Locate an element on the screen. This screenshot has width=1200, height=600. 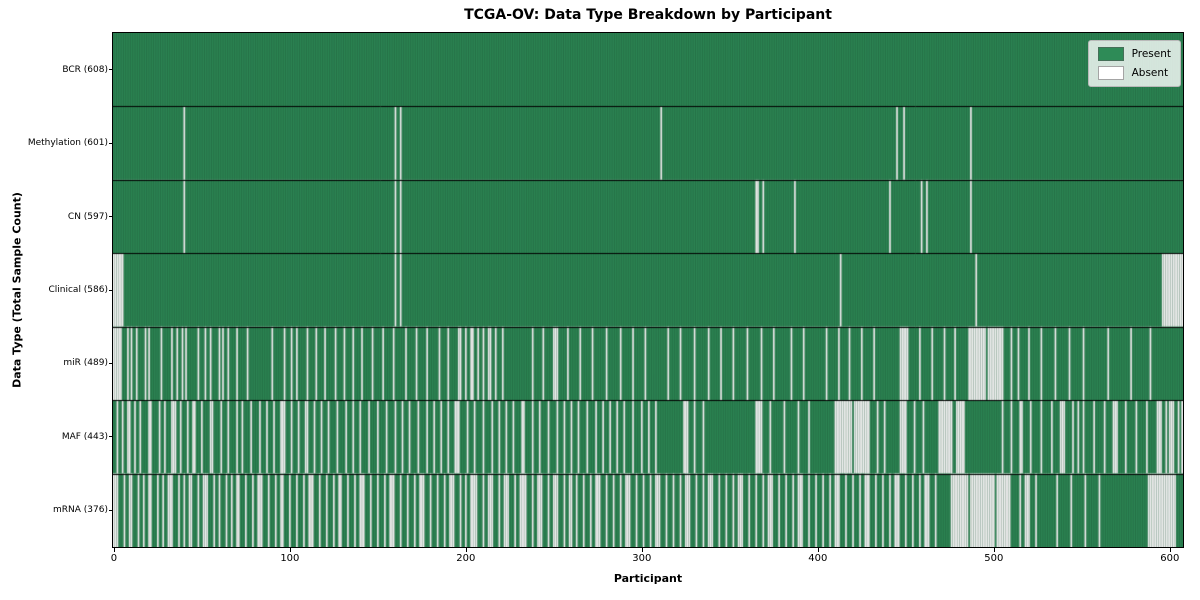
y-axis-label: Data Type (Total Sample Count) is located at coordinates (17, 290).